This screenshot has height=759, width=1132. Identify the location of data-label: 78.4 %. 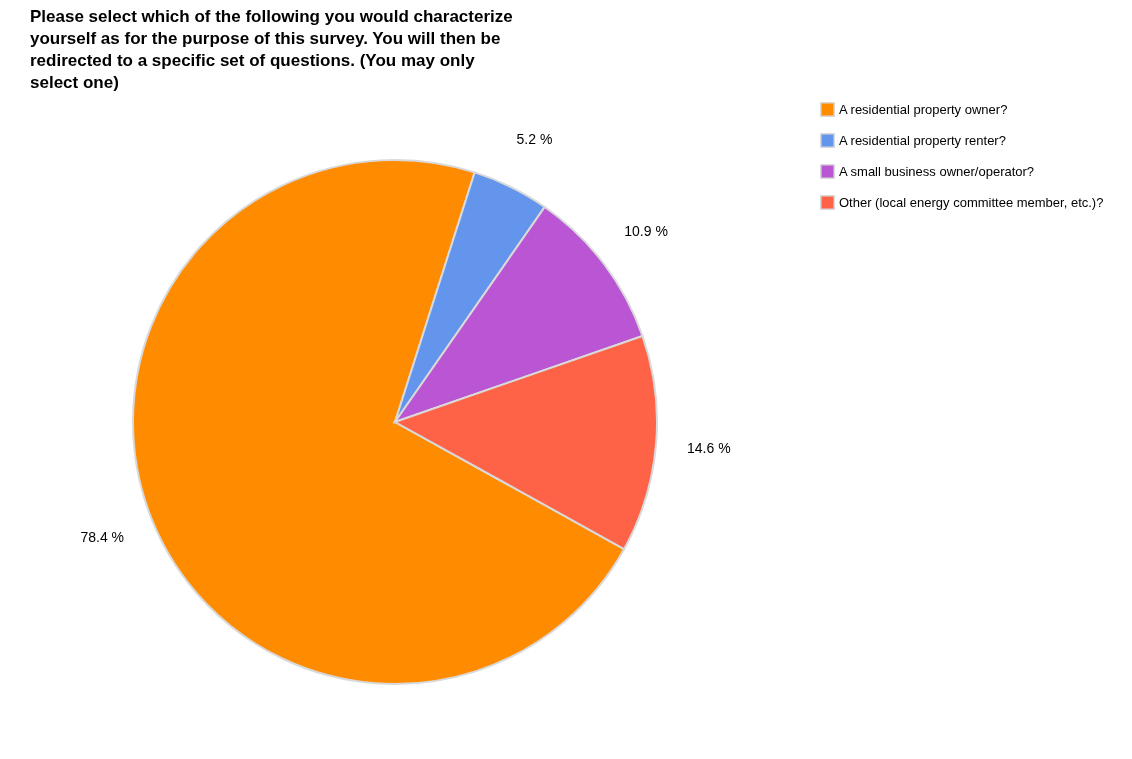
(102, 537).